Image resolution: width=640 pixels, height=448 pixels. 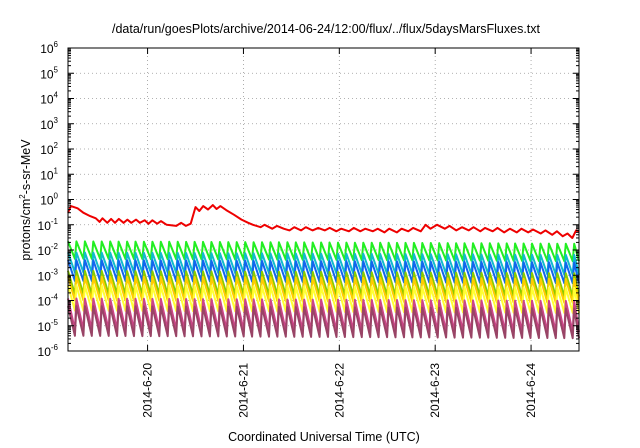 What do you see at coordinates (48, 225) in the screenshot?
I see `y-tick-label: 10⁻¹` at bounding box center [48, 225].